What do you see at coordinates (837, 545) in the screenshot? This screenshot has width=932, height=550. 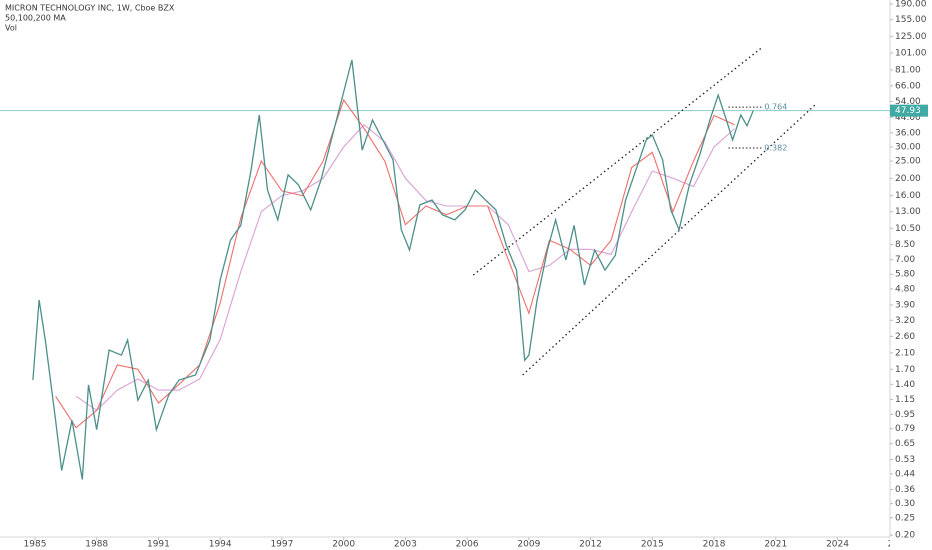 I see `x-tick-label: 2024` at bounding box center [837, 545].